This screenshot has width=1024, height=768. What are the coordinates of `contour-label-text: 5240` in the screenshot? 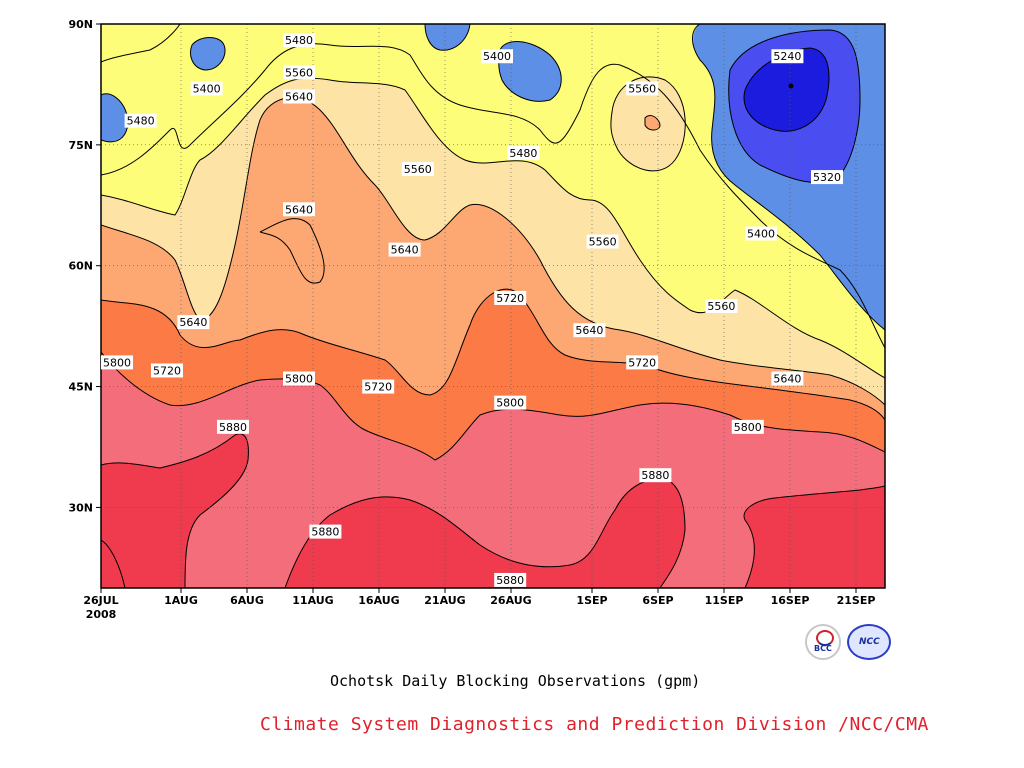 It's located at (787, 56).